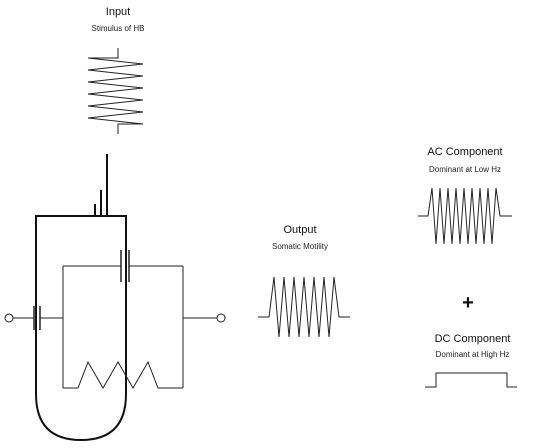 The height and width of the screenshot is (448, 542). I want to click on dc-component-title: DC Component, so click(472, 339).